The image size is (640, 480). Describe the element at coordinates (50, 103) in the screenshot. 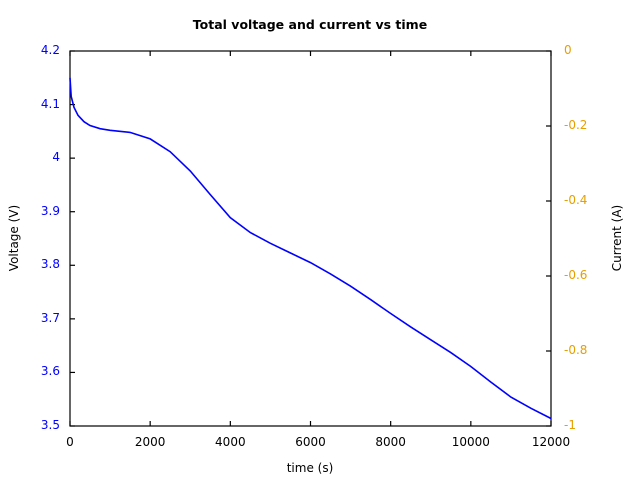

I see `y-tick-label: 4.1` at that location.